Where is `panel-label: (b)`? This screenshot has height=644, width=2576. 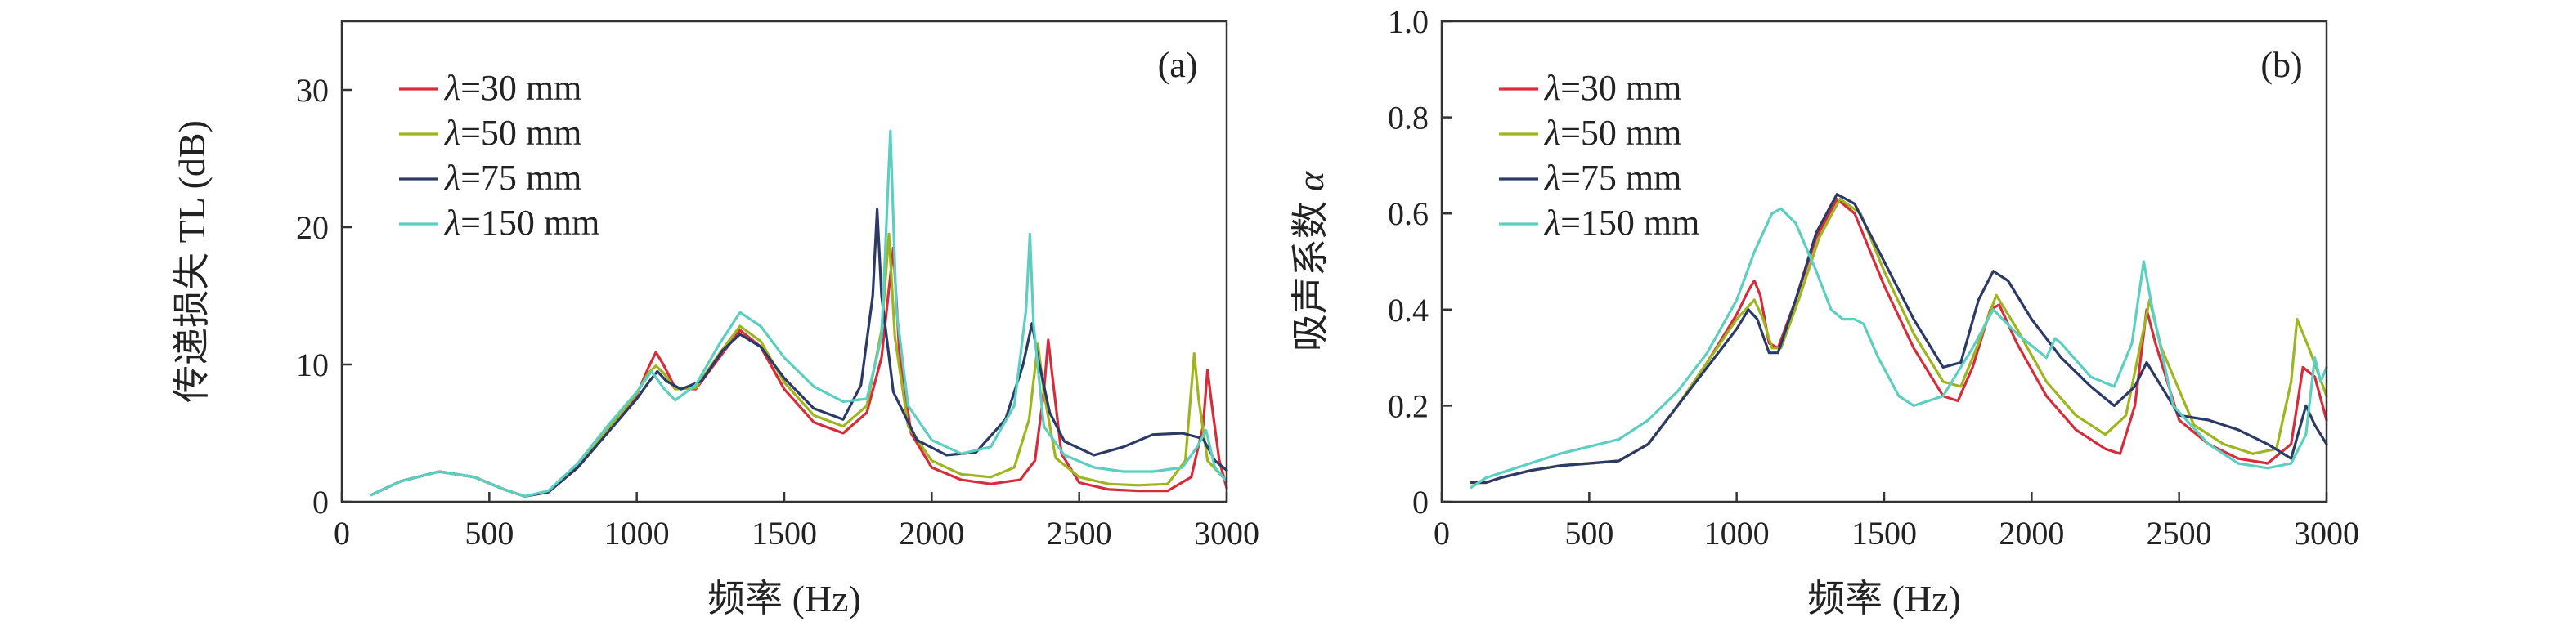
panel-label: (b) is located at coordinates (2281, 65).